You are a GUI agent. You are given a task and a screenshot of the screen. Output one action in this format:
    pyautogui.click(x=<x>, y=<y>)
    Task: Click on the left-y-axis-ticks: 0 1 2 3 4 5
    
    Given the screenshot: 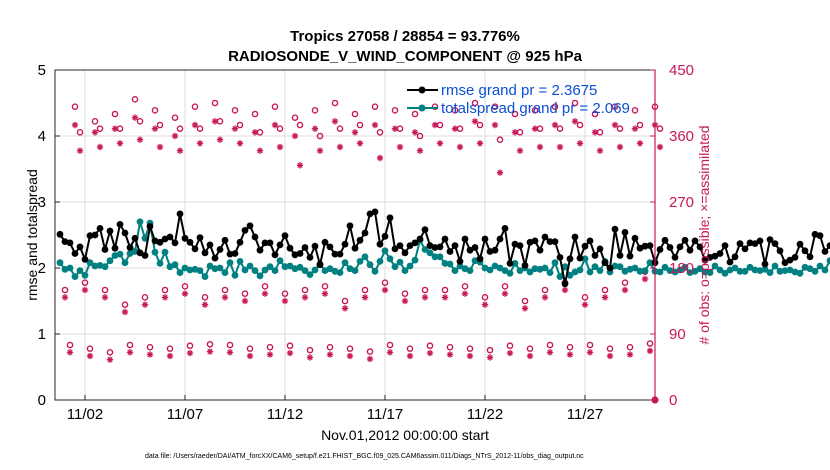 What is the action you would take?
    pyautogui.click(x=49, y=235)
    